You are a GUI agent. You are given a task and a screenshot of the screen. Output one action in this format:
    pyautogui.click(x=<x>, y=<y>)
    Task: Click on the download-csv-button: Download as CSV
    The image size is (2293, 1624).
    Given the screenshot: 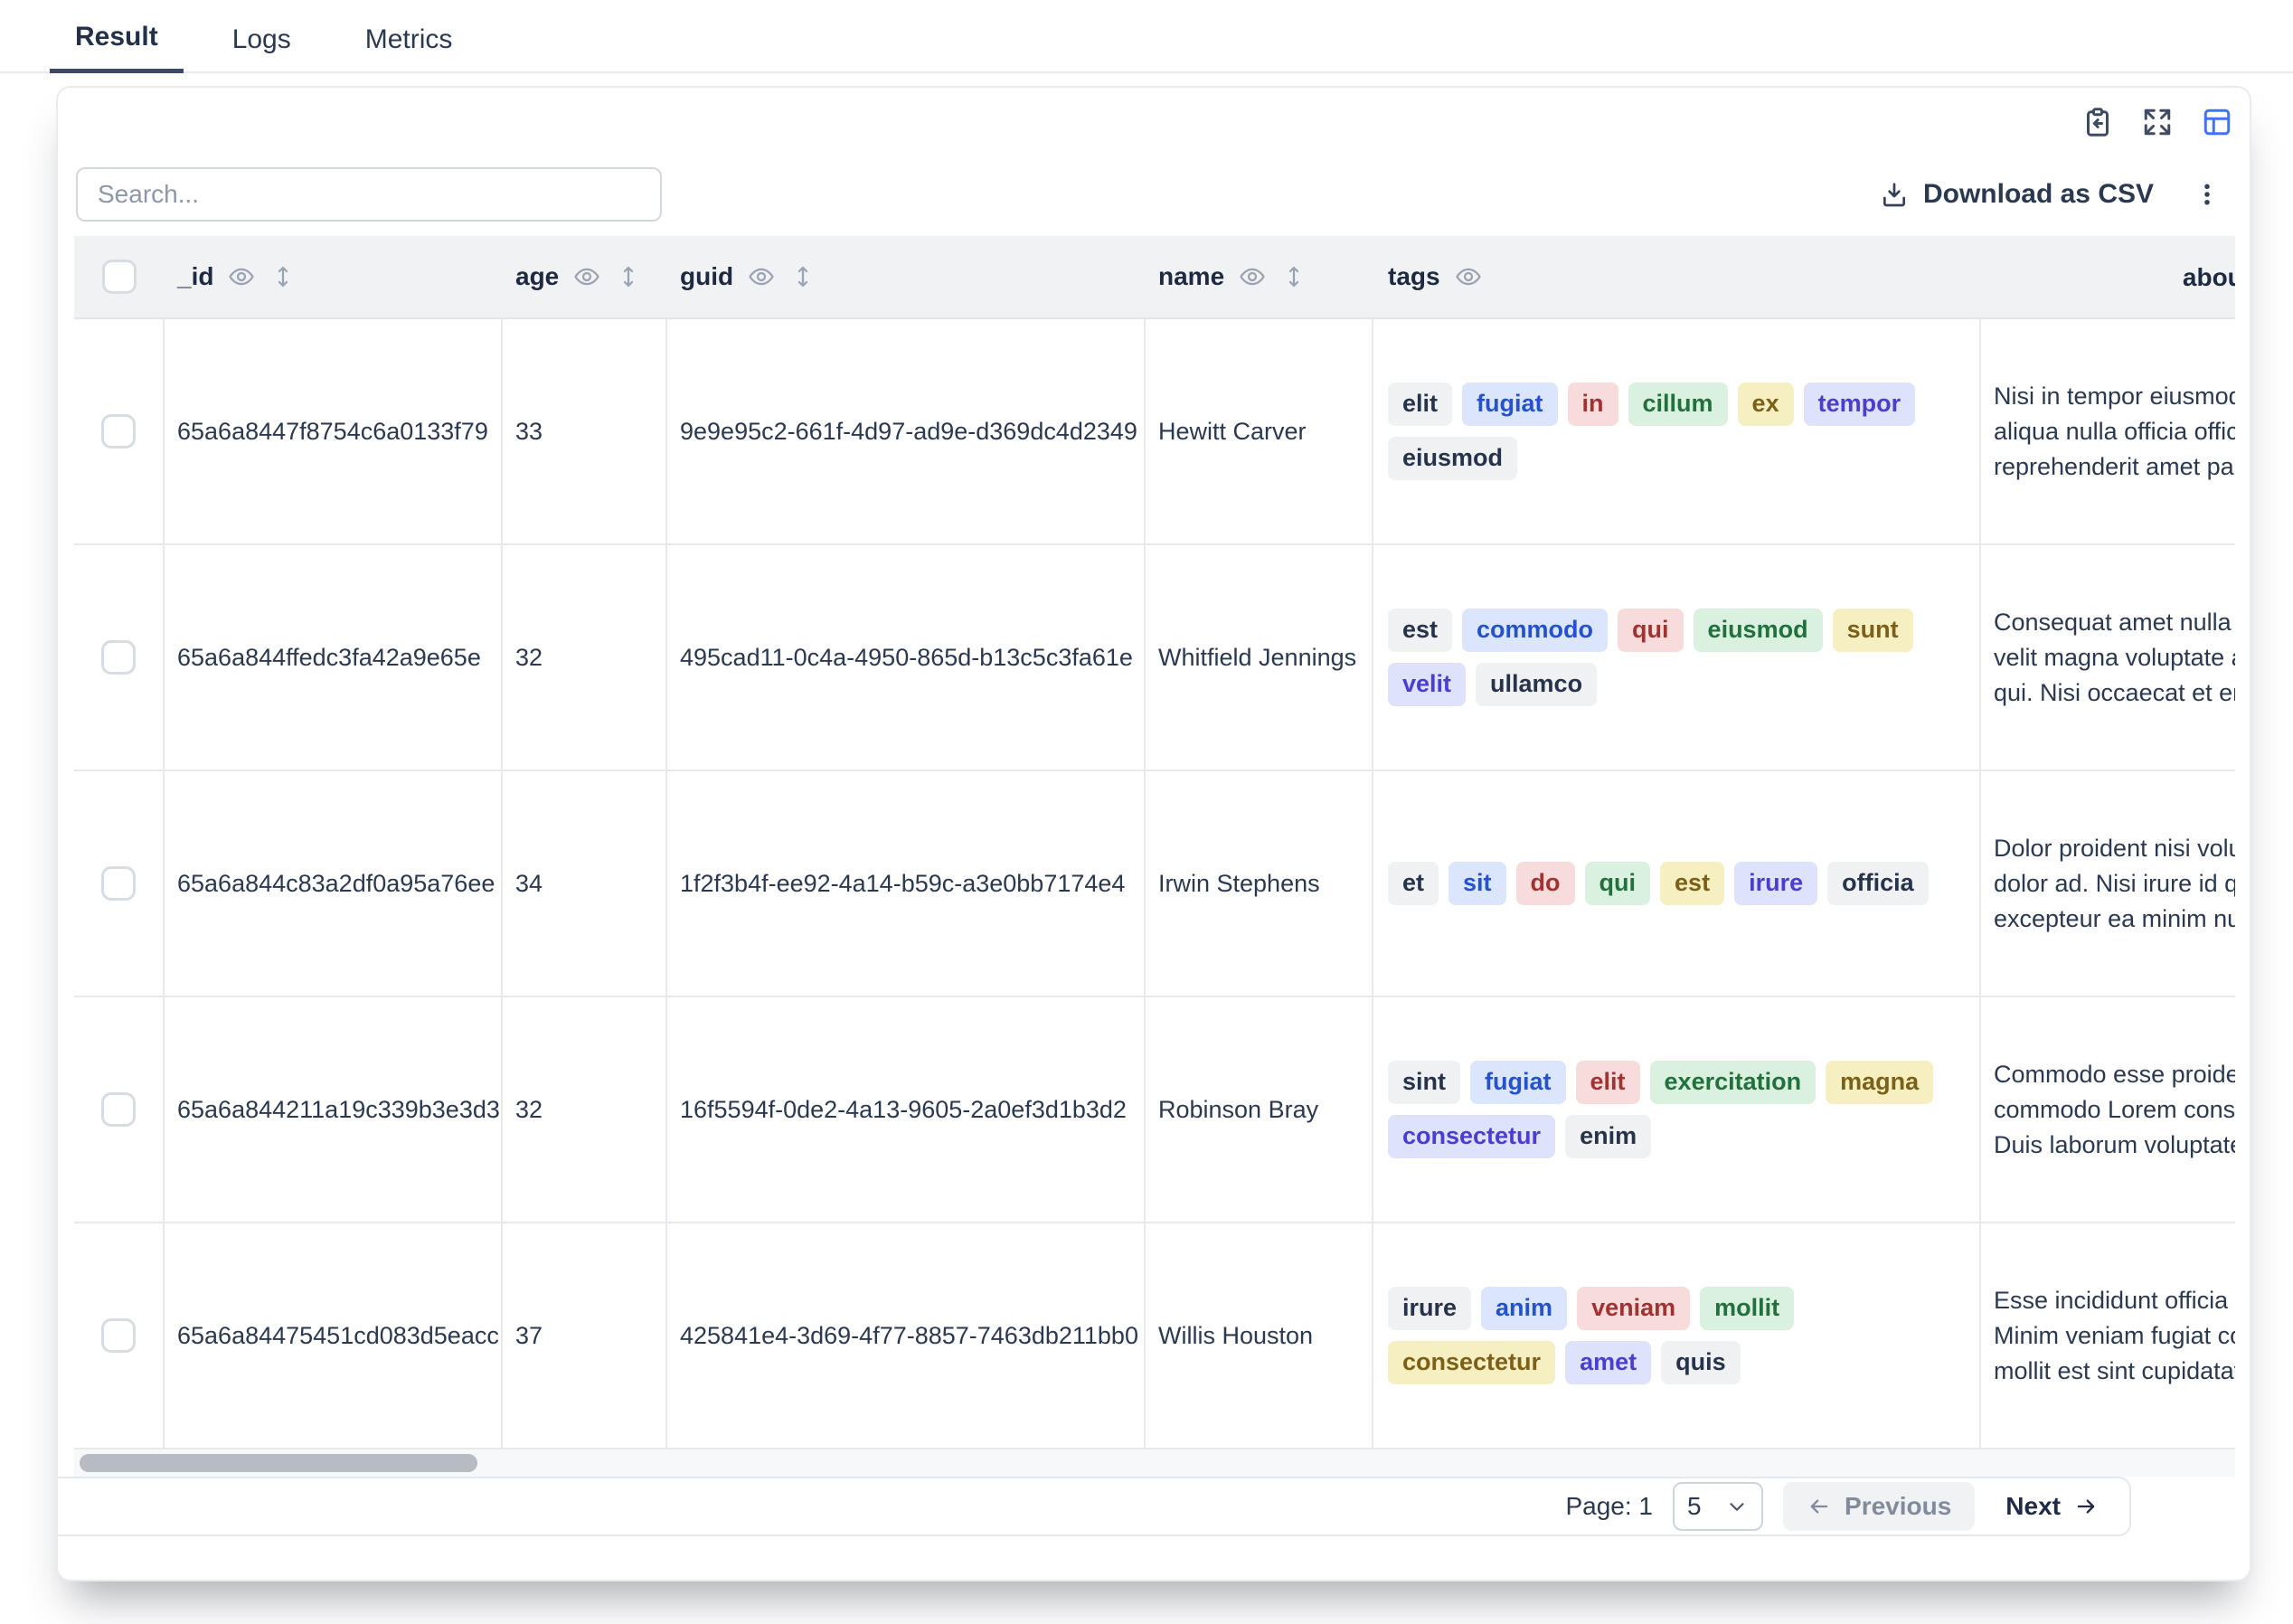 What is the action you would take?
    pyautogui.click(x=2017, y=195)
    